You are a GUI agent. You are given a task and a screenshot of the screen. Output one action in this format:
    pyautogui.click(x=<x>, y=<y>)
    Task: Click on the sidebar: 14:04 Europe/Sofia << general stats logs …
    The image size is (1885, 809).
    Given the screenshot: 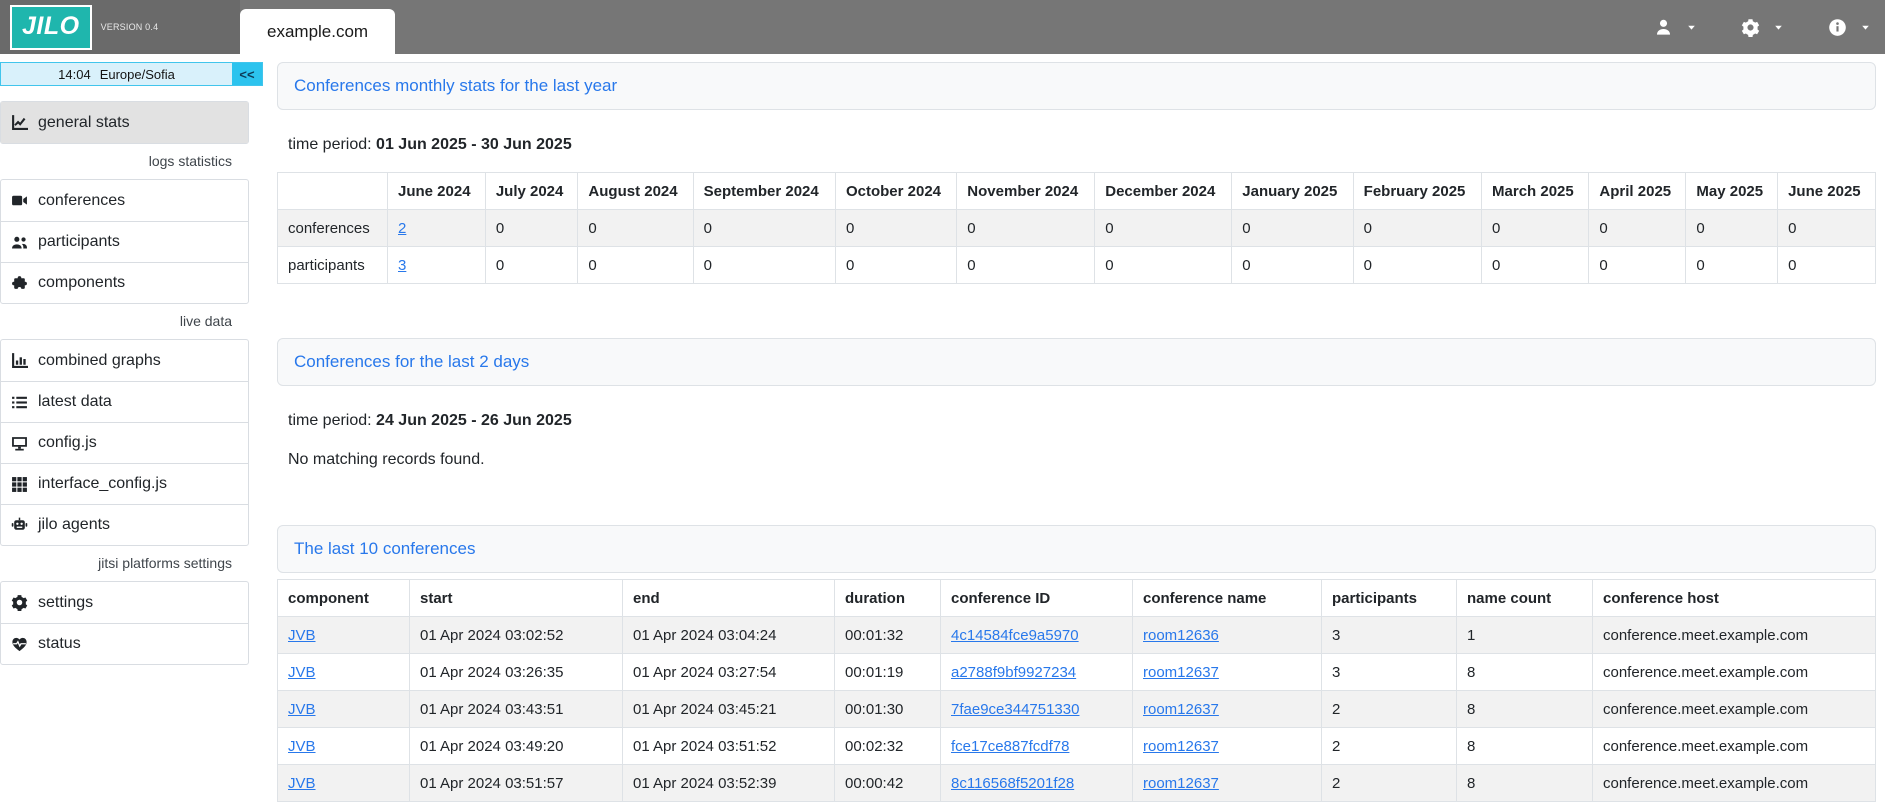 What is the action you would take?
    pyautogui.click(x=131, y=363)
    